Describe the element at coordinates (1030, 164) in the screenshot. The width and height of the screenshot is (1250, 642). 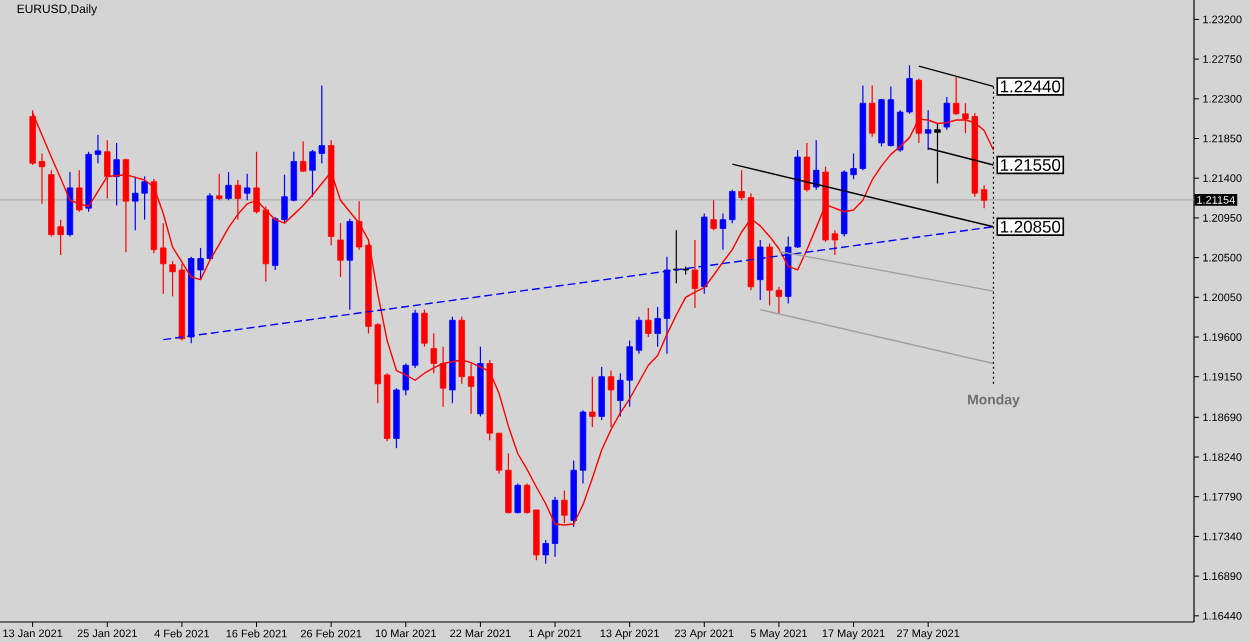
I see `annotation: 1.21550` at that location.